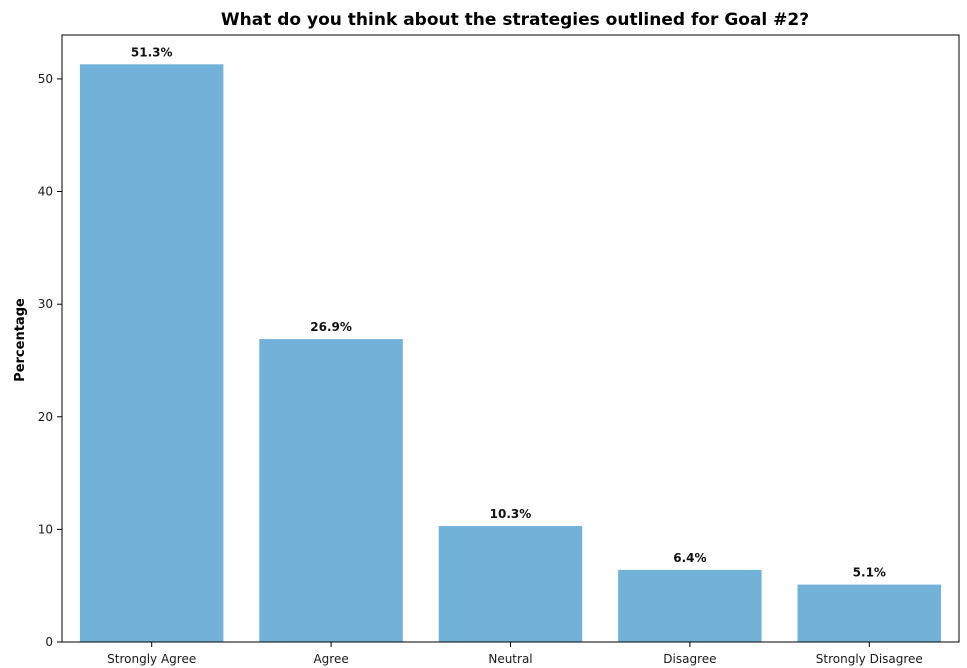 This screenshot has height=668, width=967. What do you see at coordinates (49, 642) in the screenshot?
I see `y-tick-label: 0` at bounding box center [49, 642].